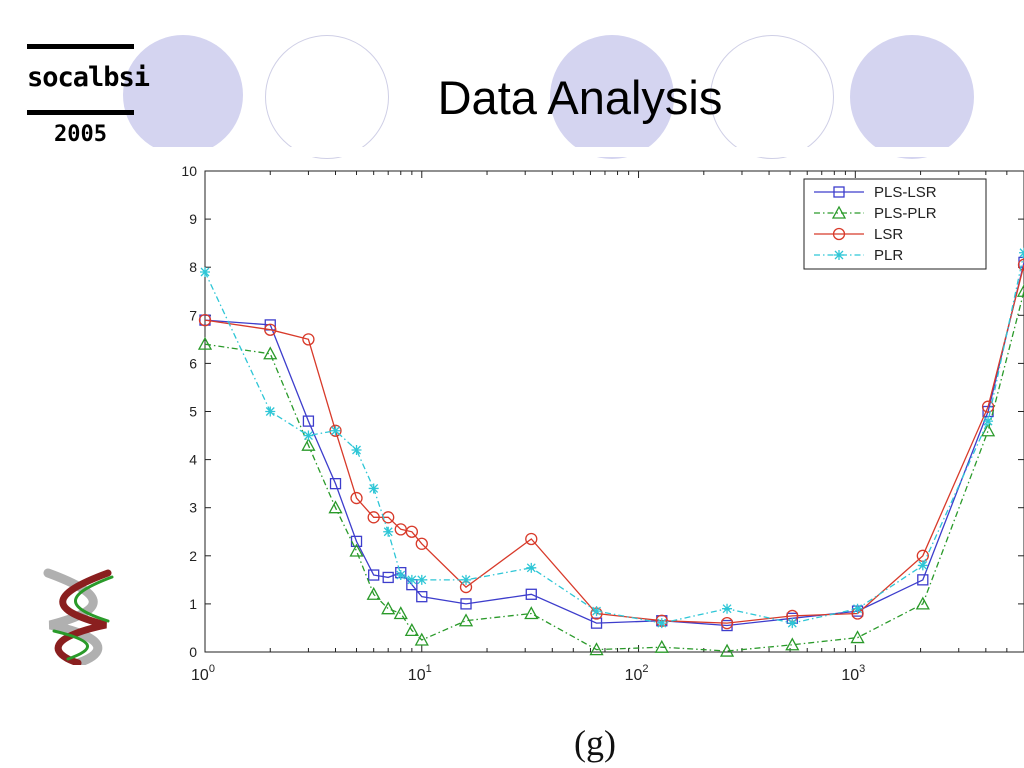 The height and width of the screenshot is (768, 1024). Describe the element at coordinates (645, 669) in the screenshot. I see `x-tick-exponent: 2` at that location.